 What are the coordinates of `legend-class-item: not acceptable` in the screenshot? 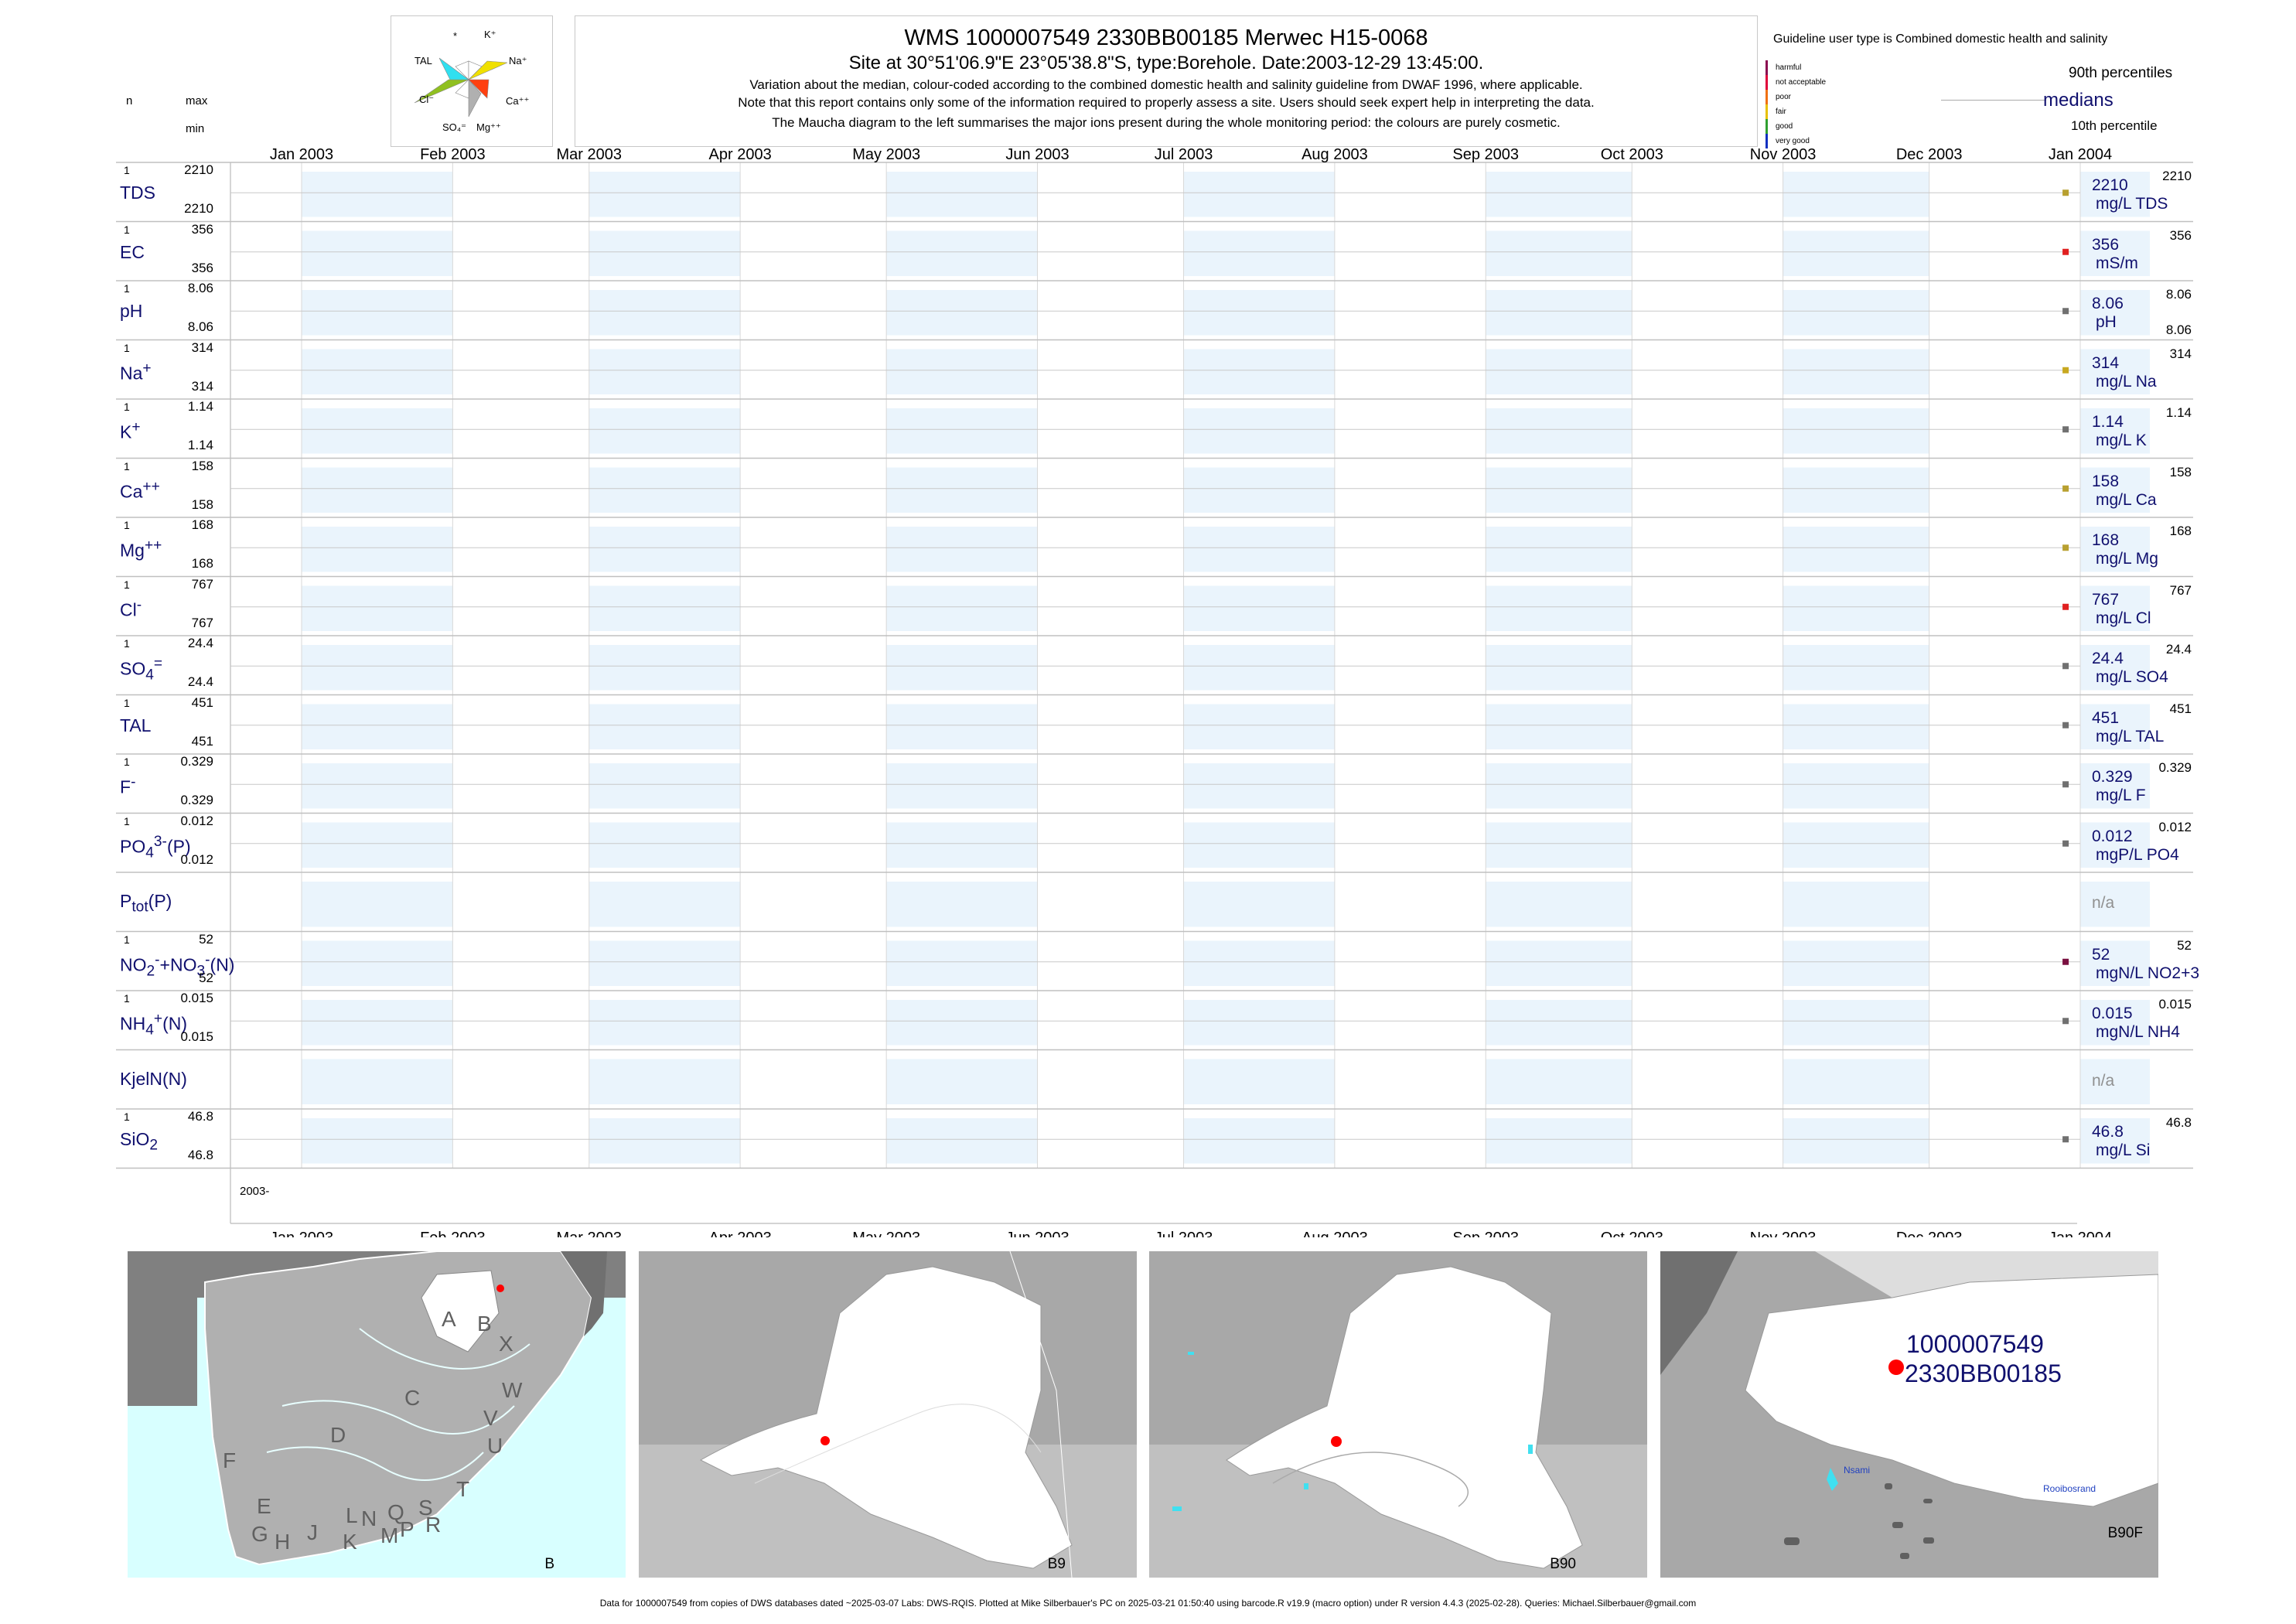 It's located at (1795, 82).